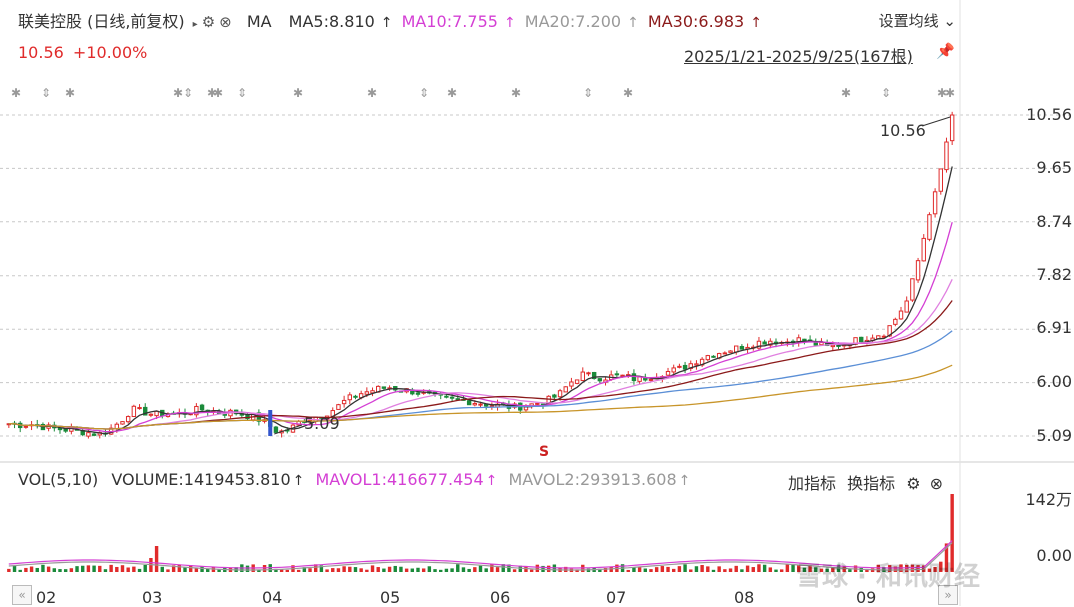  I want to click on stock-title: 联美控股 (日线,前复权), so click(101, 21).